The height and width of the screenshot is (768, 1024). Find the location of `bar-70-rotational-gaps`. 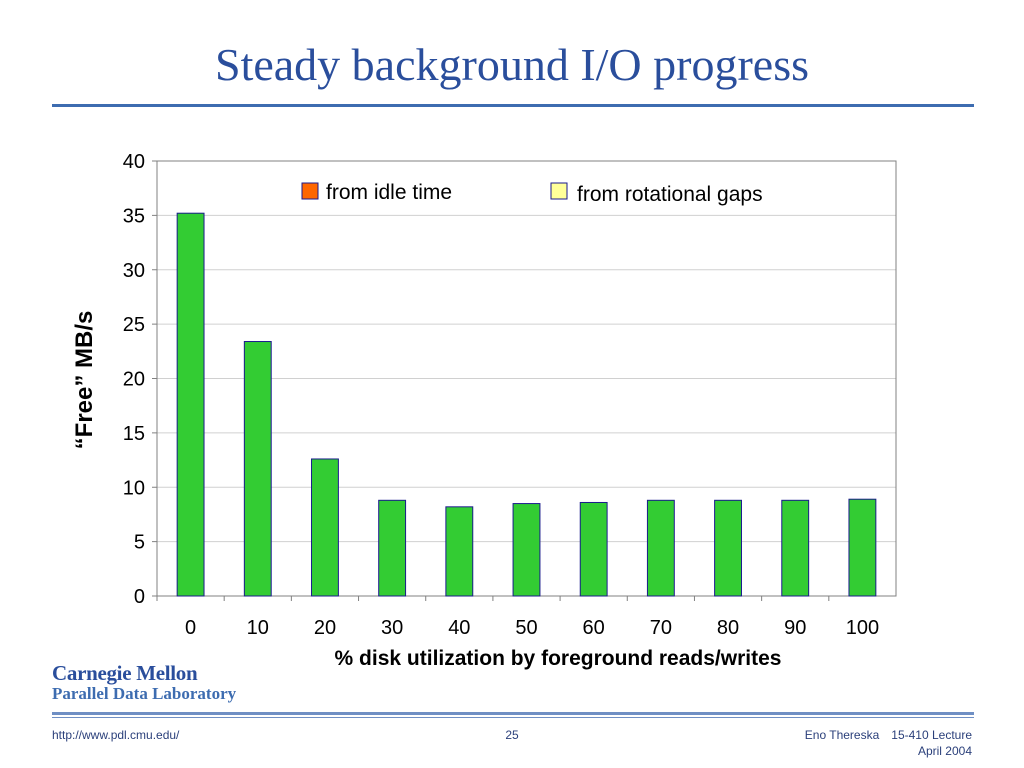

bar-70-rotational-gaps is located at coordinates (660, 548).